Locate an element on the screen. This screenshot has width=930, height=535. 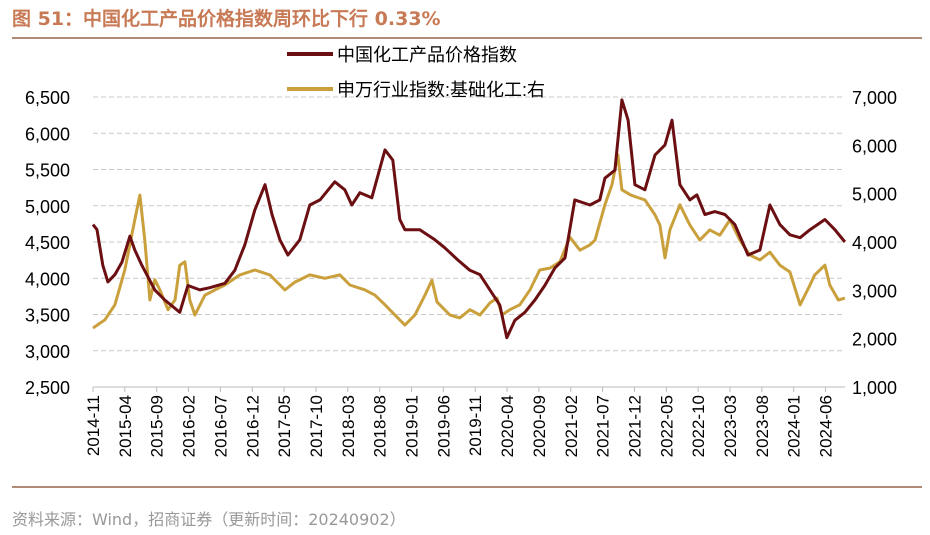
y-left-tick-label: 3,500 is located at coordinates (47, 316).